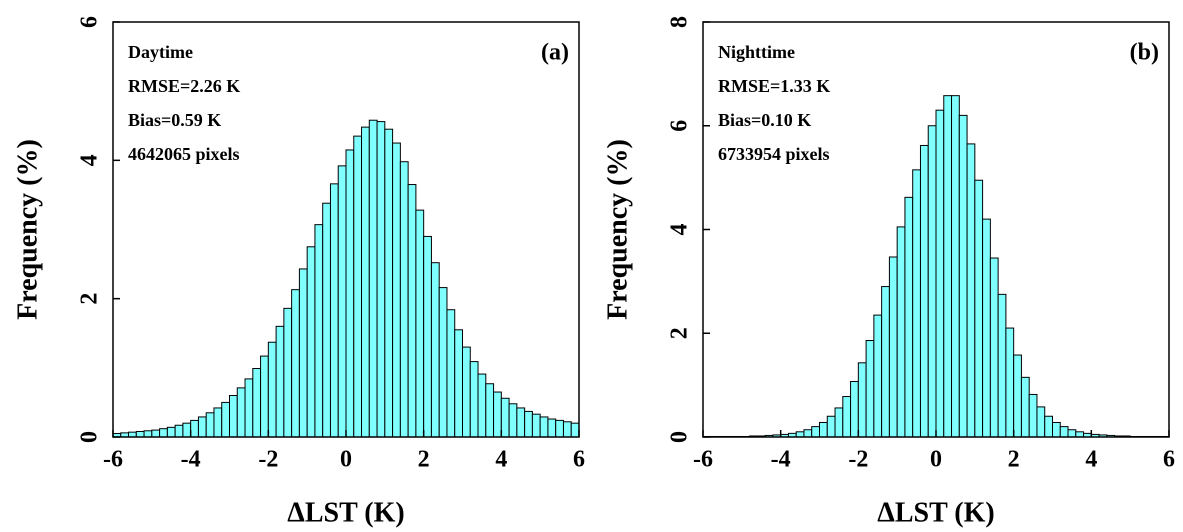  What do you see at coordinates (555, 53) in the screenshot?
I see `panel-label: (a)` at bounding box center [555, 53].